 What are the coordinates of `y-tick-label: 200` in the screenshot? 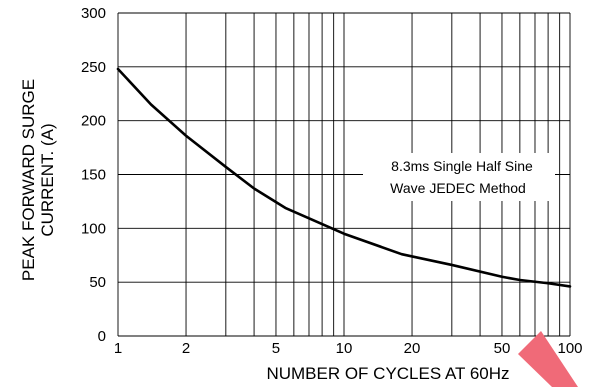 It's located at (93, 121).